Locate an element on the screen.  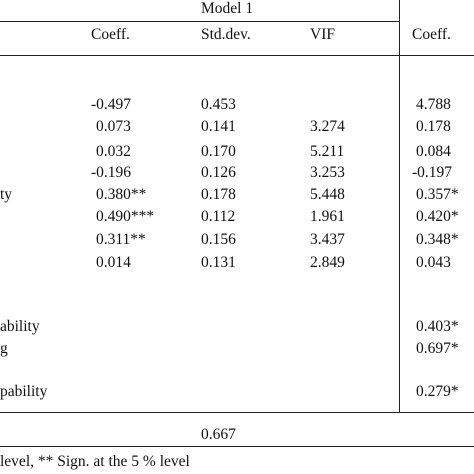
cell-stddev: 0.156 is located at coordinates (218, 239).